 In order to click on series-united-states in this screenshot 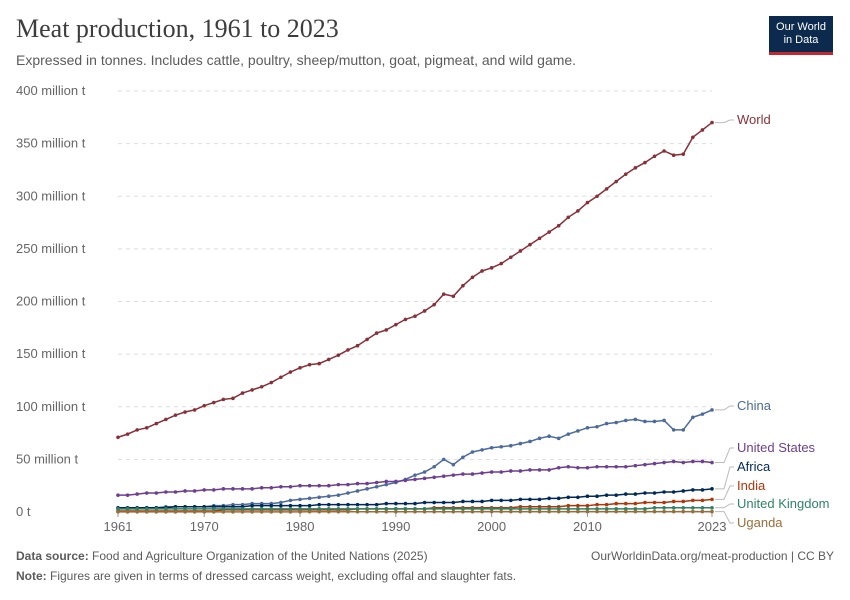, I will do `click(415, 478)`.